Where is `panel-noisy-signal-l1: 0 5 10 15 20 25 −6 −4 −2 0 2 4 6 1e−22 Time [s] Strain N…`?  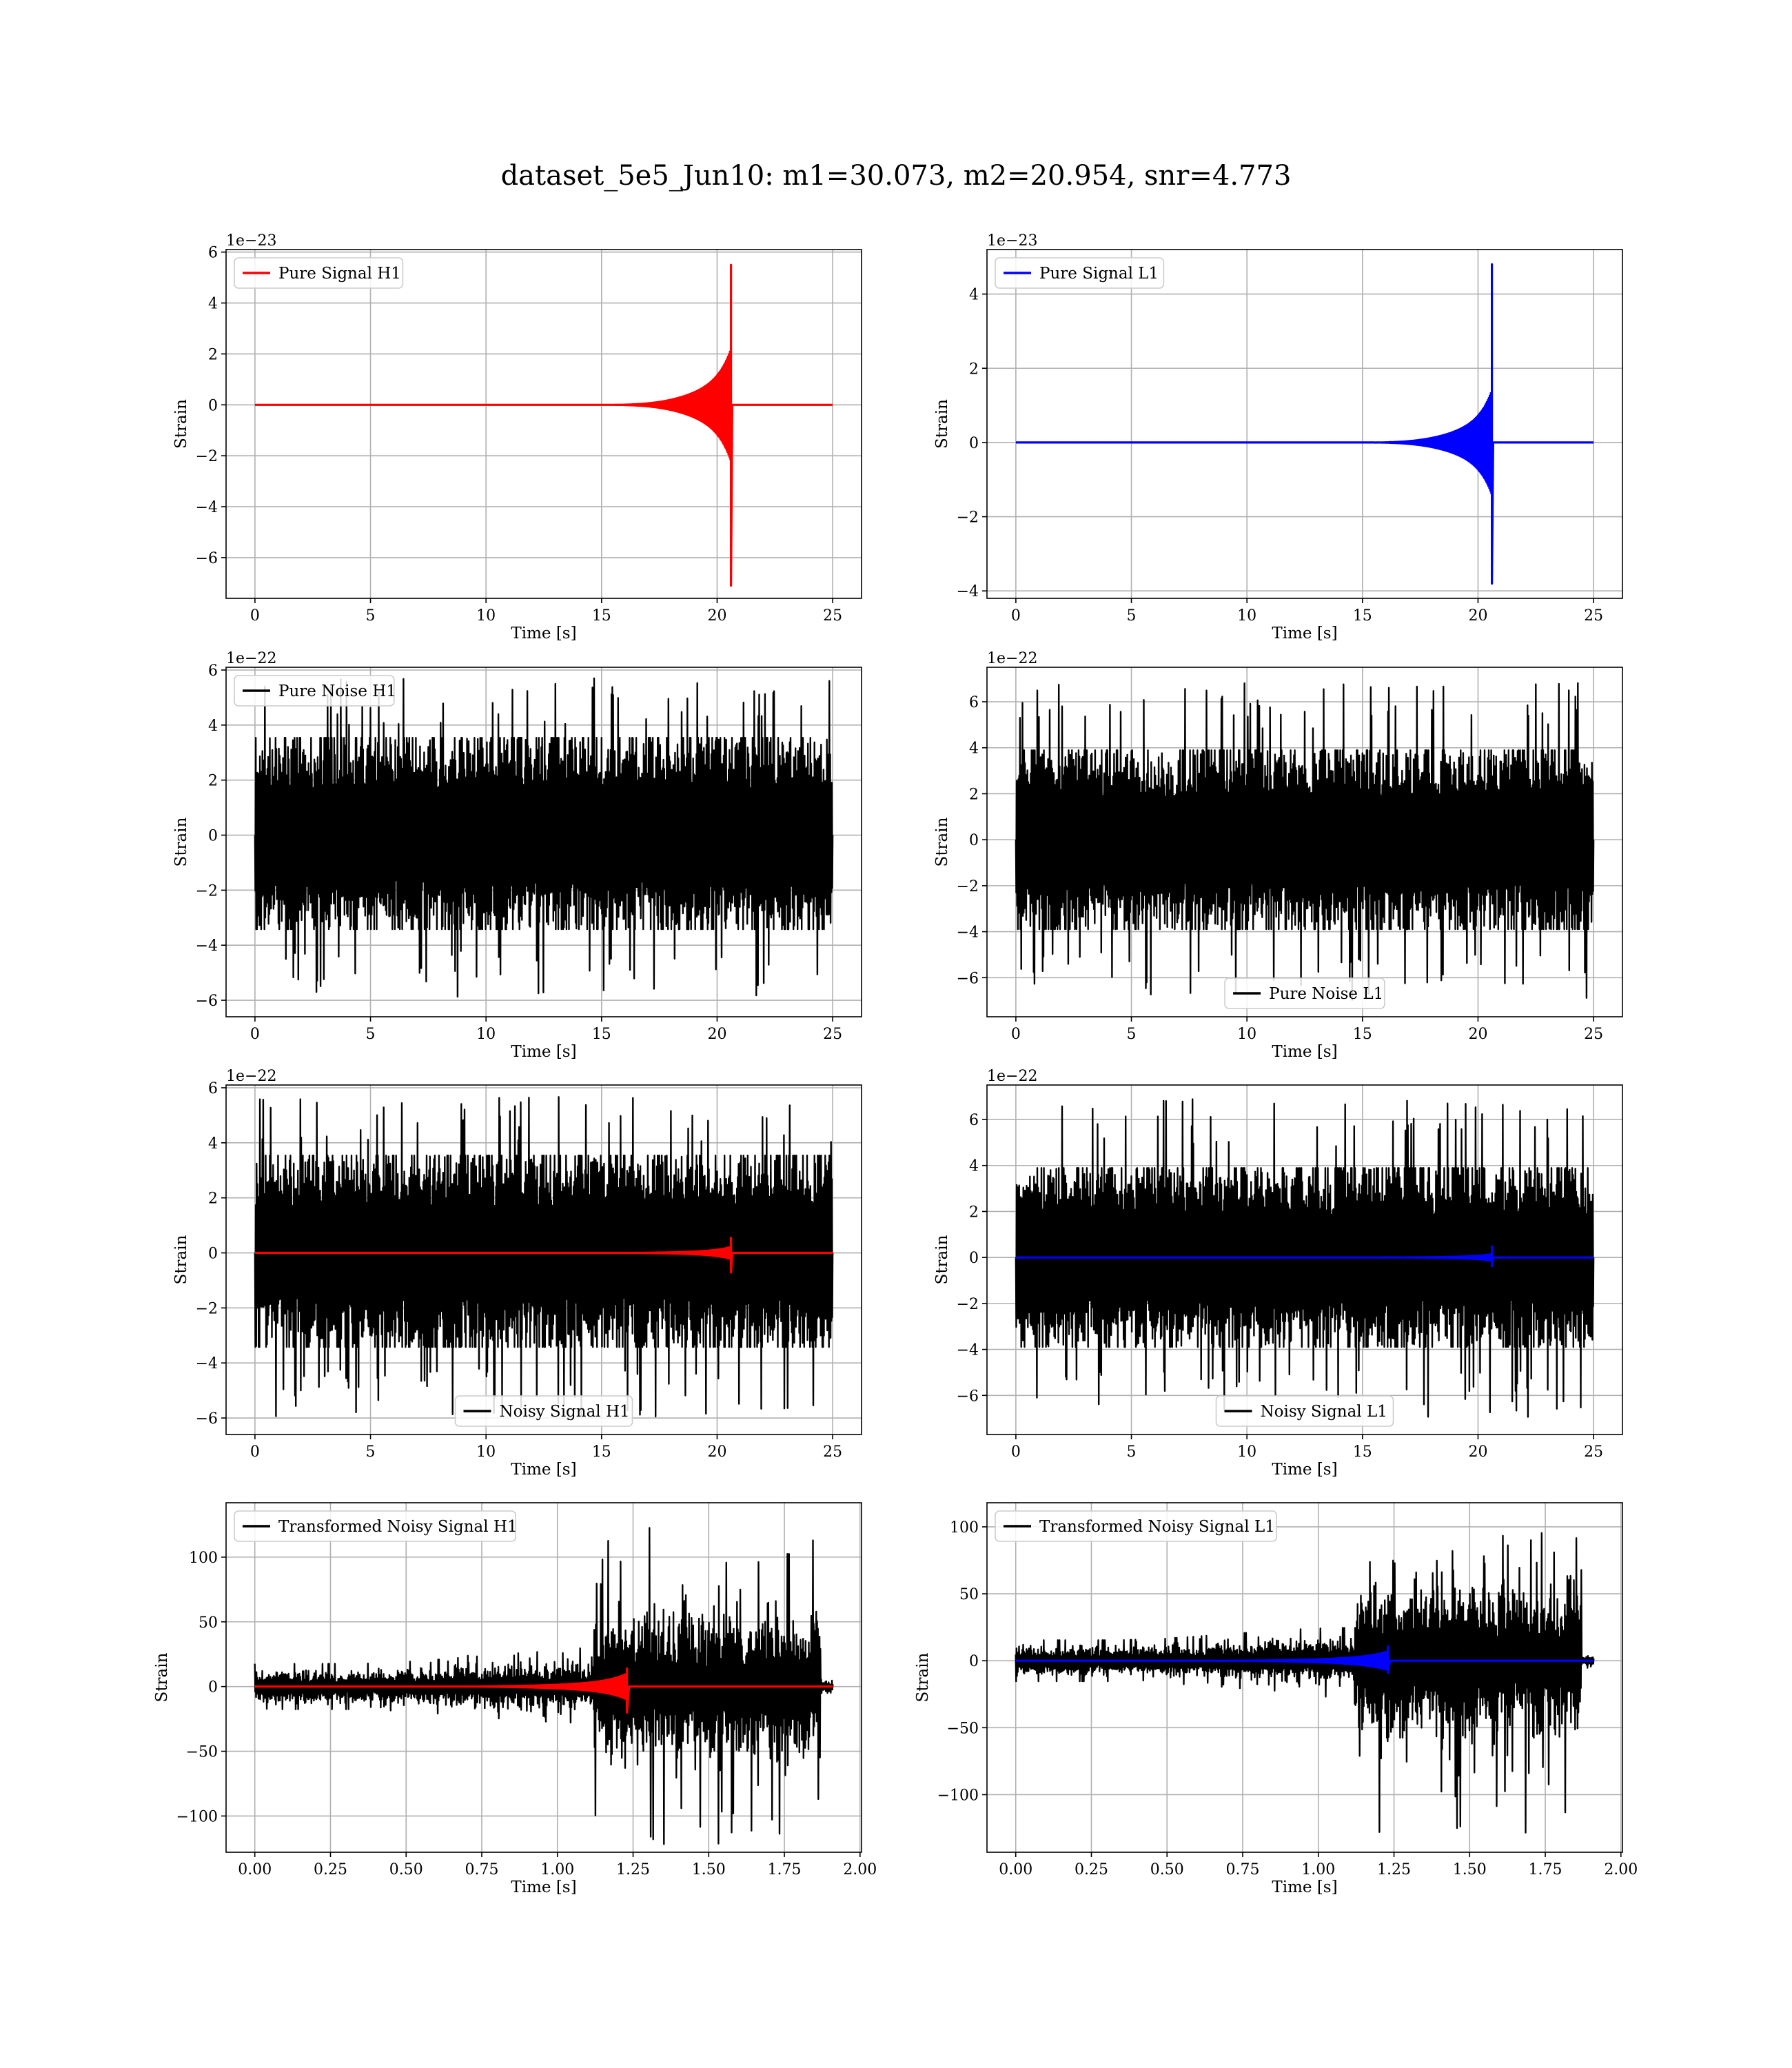
panel-noisy-signal-l1: 0 5 10 15 20 25 −6 −4 −2 0 2 4 6 1e−22 Time [s] Strain N… is located at coordinates (1278, 1273).